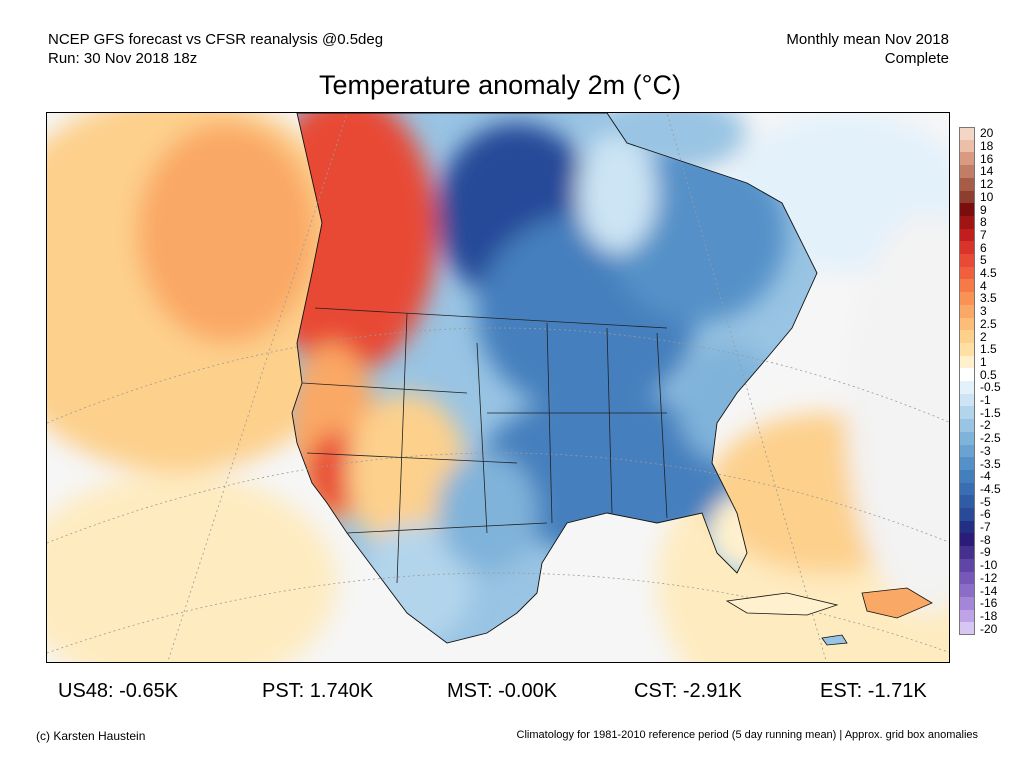  What do you see at coordinates (990, 438) in the screenshot?
I see `color-scale-label: -2.5` at bounding box center [990, 438].